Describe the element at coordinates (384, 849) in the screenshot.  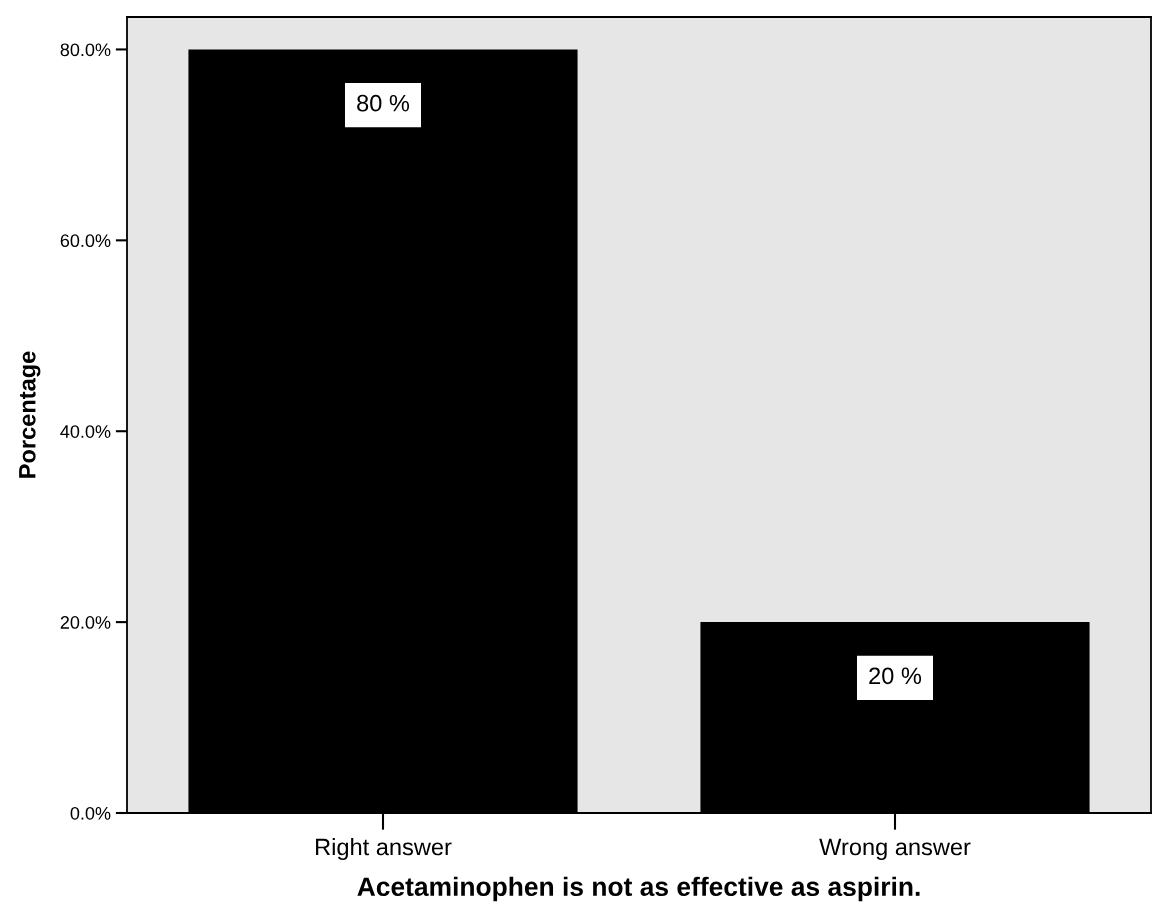
I see `x-tick-label: Right answer` at that location.